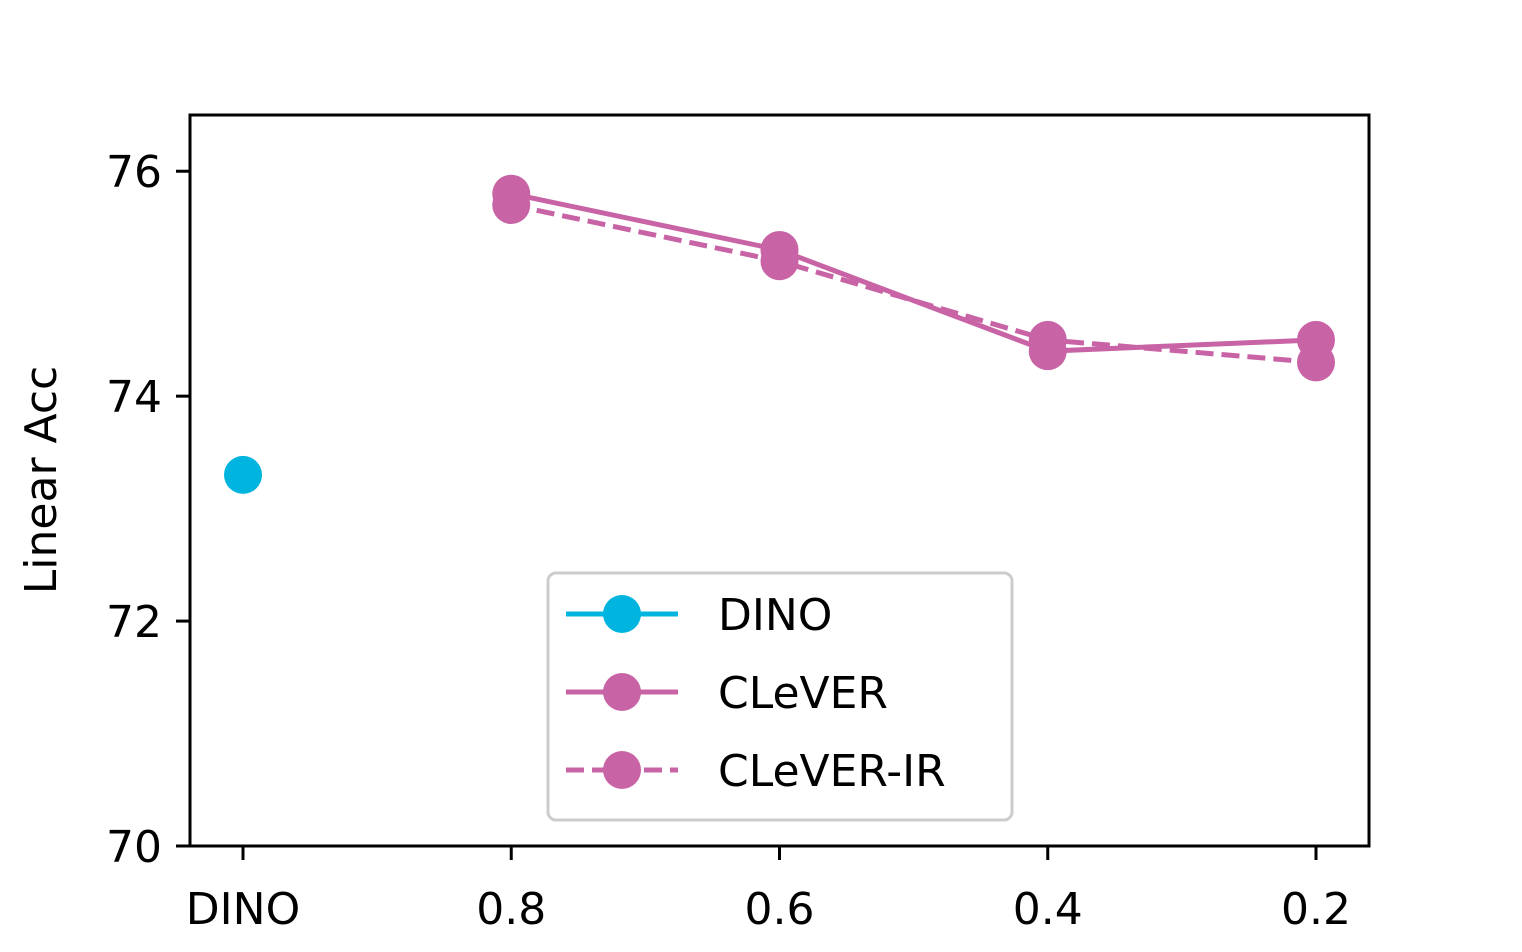 The image size is (1522, 952). What do you see at coordinates (134, 397) in the screenshot?
I see `y-tick-label: 74` at bounding box center [134, 397].